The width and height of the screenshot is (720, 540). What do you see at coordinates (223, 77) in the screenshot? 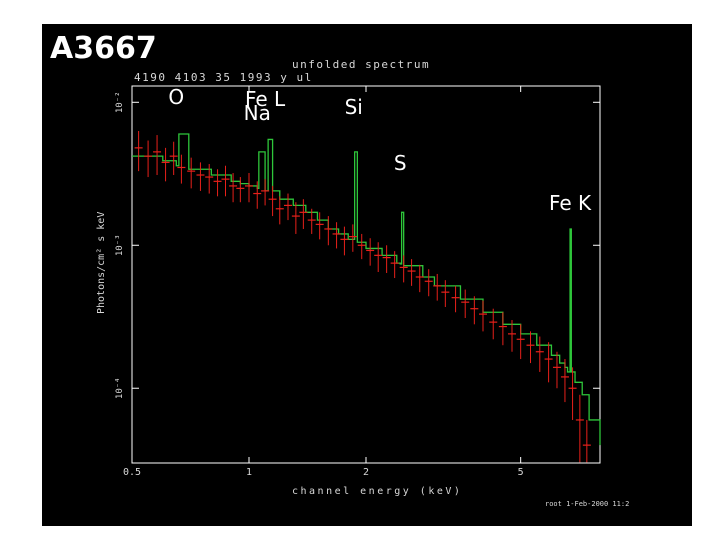
I see `obs-label: 4190 4103 35 1993 y ul` at bounding box center [223, 77].